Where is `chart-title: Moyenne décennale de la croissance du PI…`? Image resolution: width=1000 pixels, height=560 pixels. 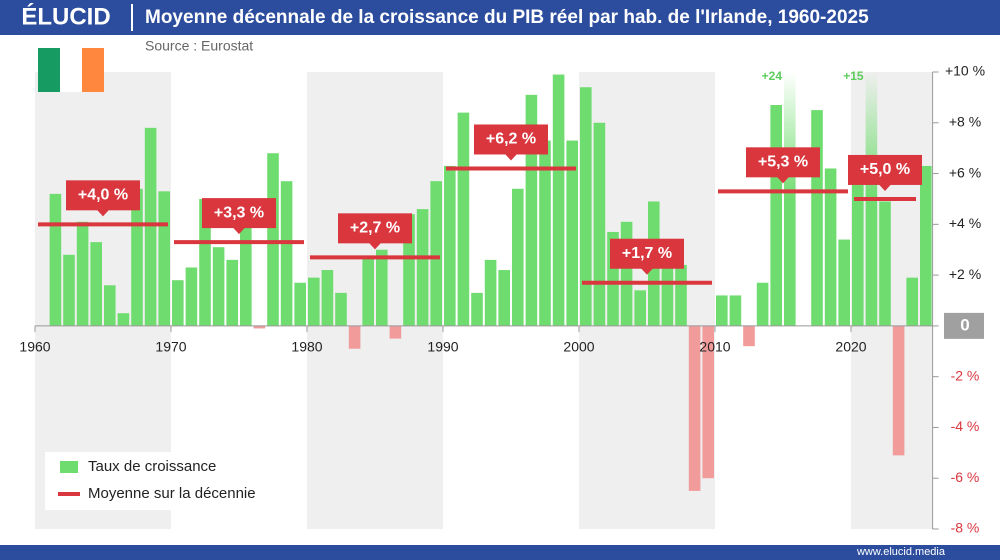 chart-title: Moyenne décennale de la croissance du PI… is located at coordinates (507, 17).